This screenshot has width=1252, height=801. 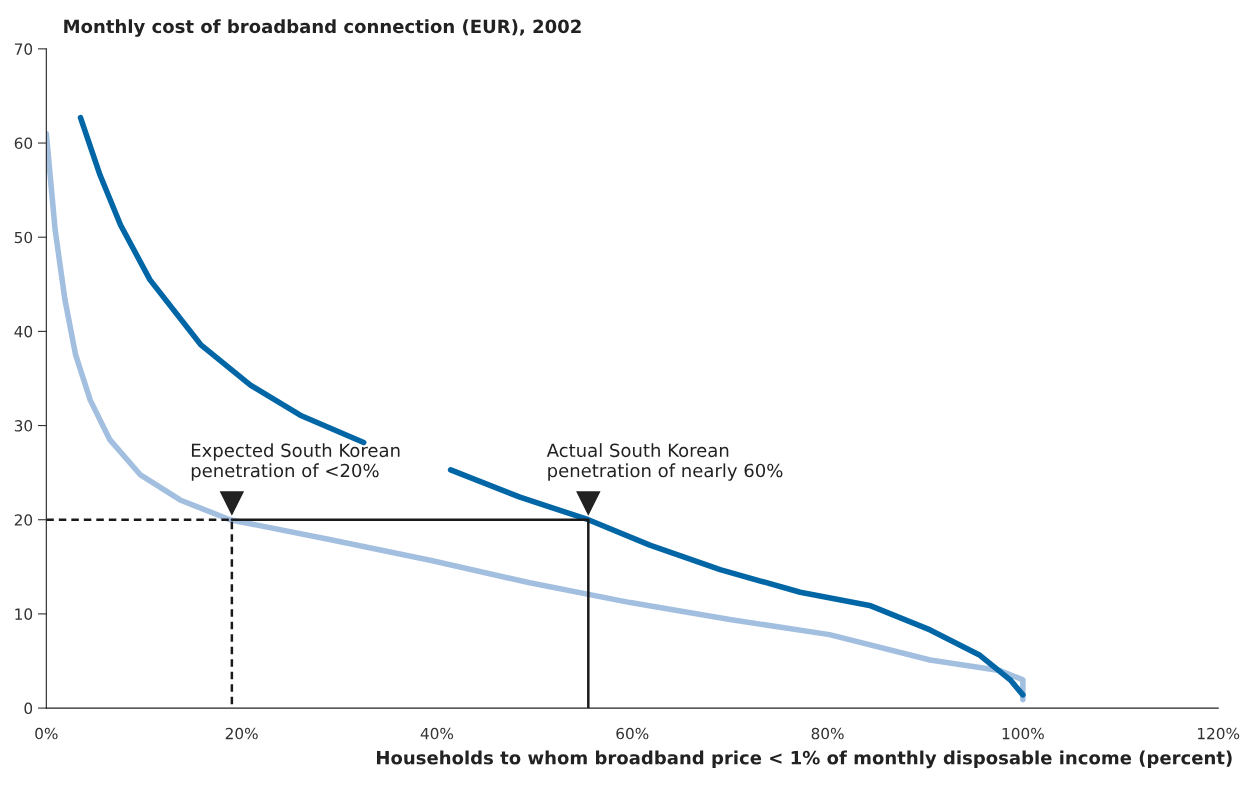 I want to click on chart-title: Monthly cost of broadband connection (EUR), 2002, so click(x=322, y=28).